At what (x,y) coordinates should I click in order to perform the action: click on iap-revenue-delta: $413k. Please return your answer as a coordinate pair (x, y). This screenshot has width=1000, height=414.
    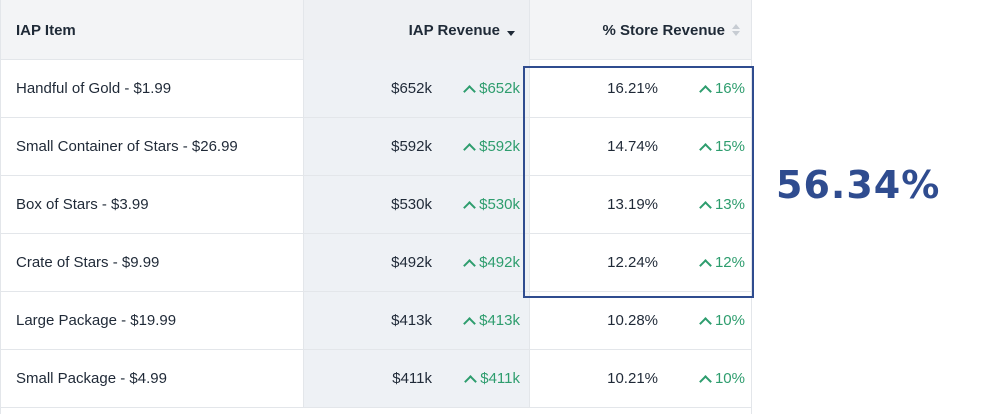
    Looking at the image, I should click on (488, 320).